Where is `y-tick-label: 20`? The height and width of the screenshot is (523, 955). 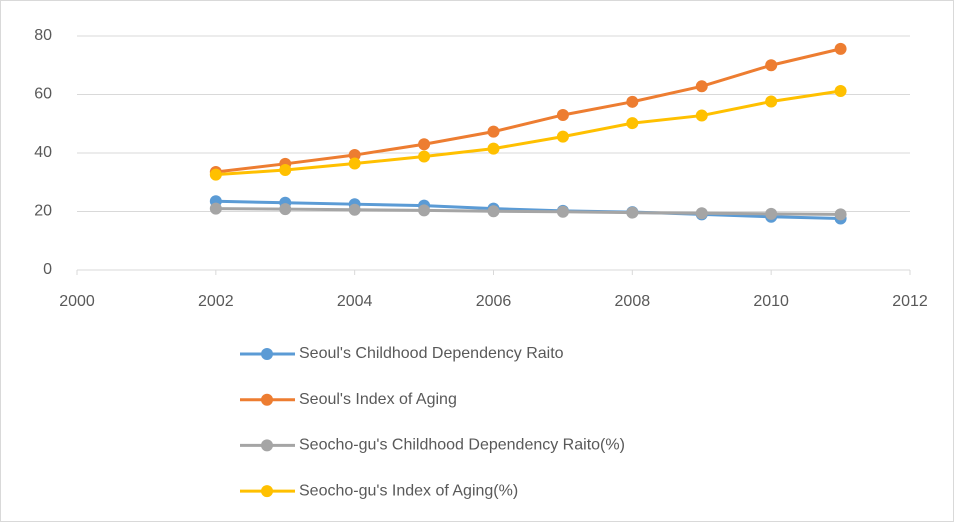 y-tick-label: 20 is located at coordinates (43, 211).